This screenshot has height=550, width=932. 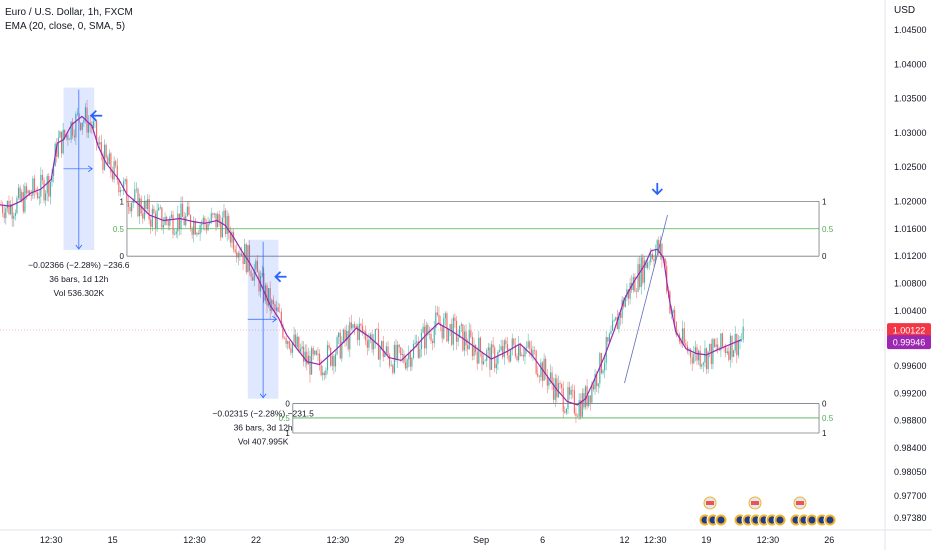 What do you see at coordinates (646, 299) in the screenshot?
I see `trend-line-segment` at bounding box center [646, 299].